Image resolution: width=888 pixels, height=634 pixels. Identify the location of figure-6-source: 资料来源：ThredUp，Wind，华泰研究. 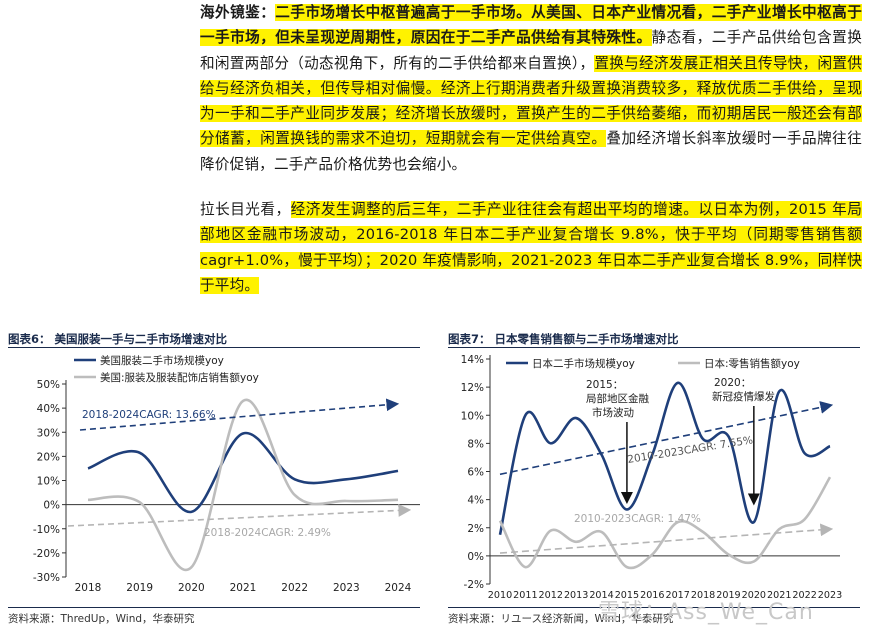
(101, 619).